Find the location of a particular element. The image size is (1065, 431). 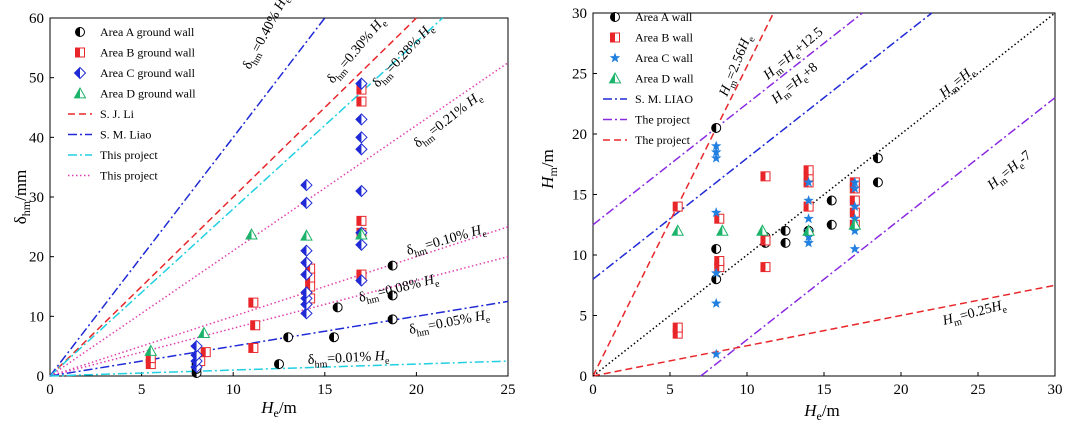

legend-label: This project is located at coordinates (129, 155).